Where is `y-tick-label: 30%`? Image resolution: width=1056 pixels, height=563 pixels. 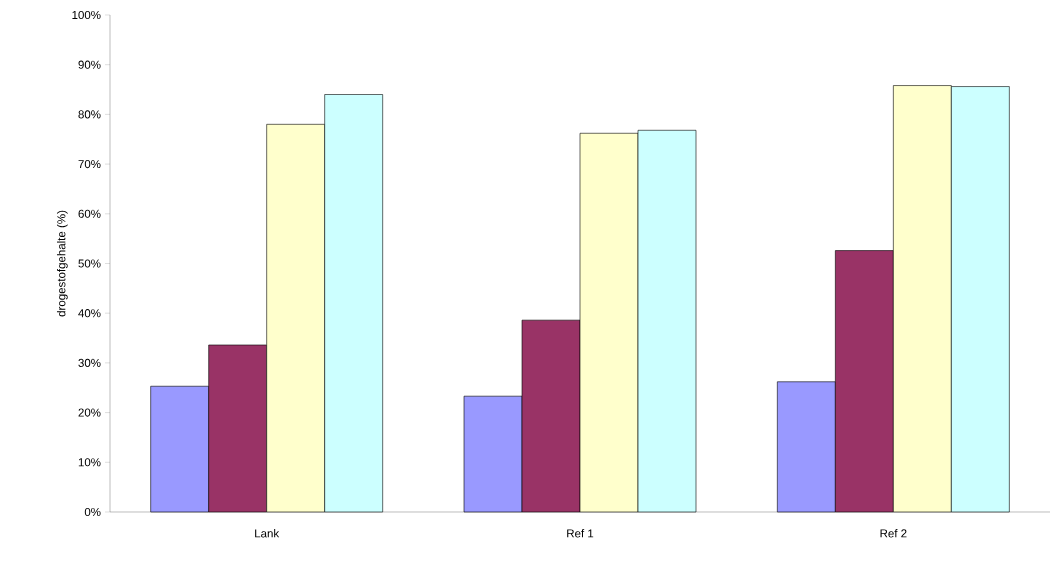 y-tick-label: 30% is located at coordinates (89, 362).